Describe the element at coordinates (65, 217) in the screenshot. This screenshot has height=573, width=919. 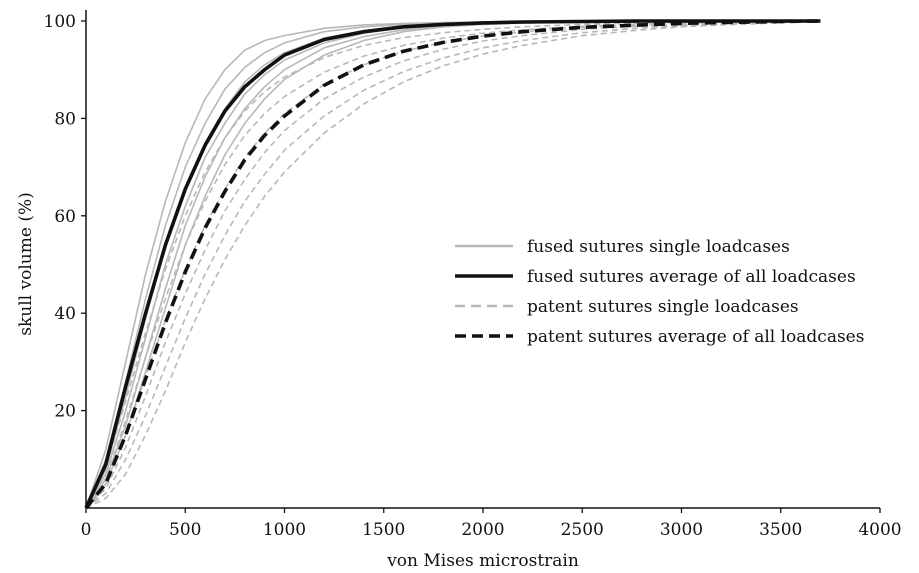
I see `y-tick-label: 60` at that location.